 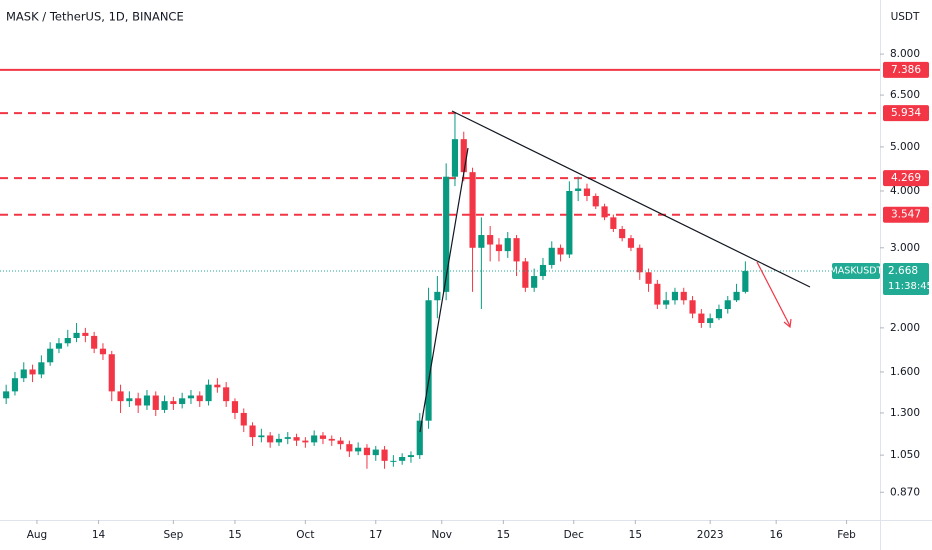 What do you see at coordinates (906, 215) in the screenshot?
I see `level-label: 3.547` at bounding box center [906, 215].